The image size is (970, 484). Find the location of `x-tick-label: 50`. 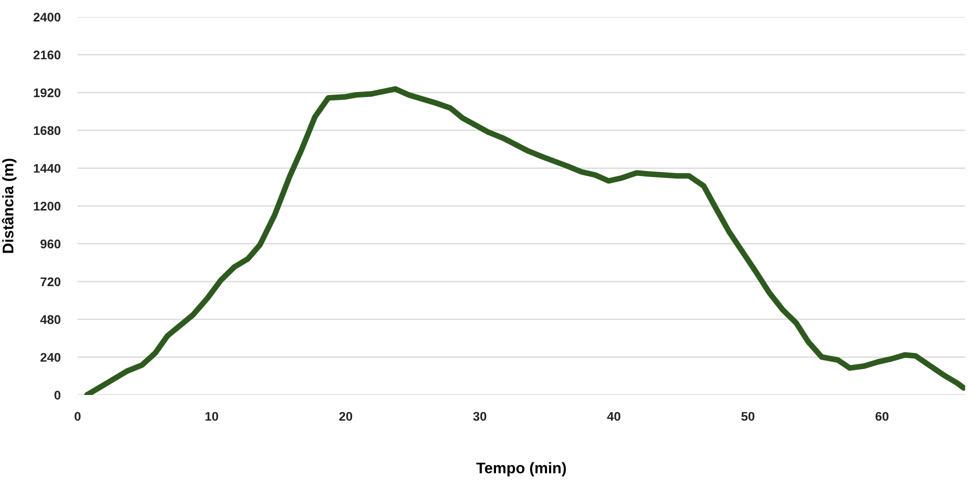

x-tick-label: 50 is located at coordinates (747, 416).